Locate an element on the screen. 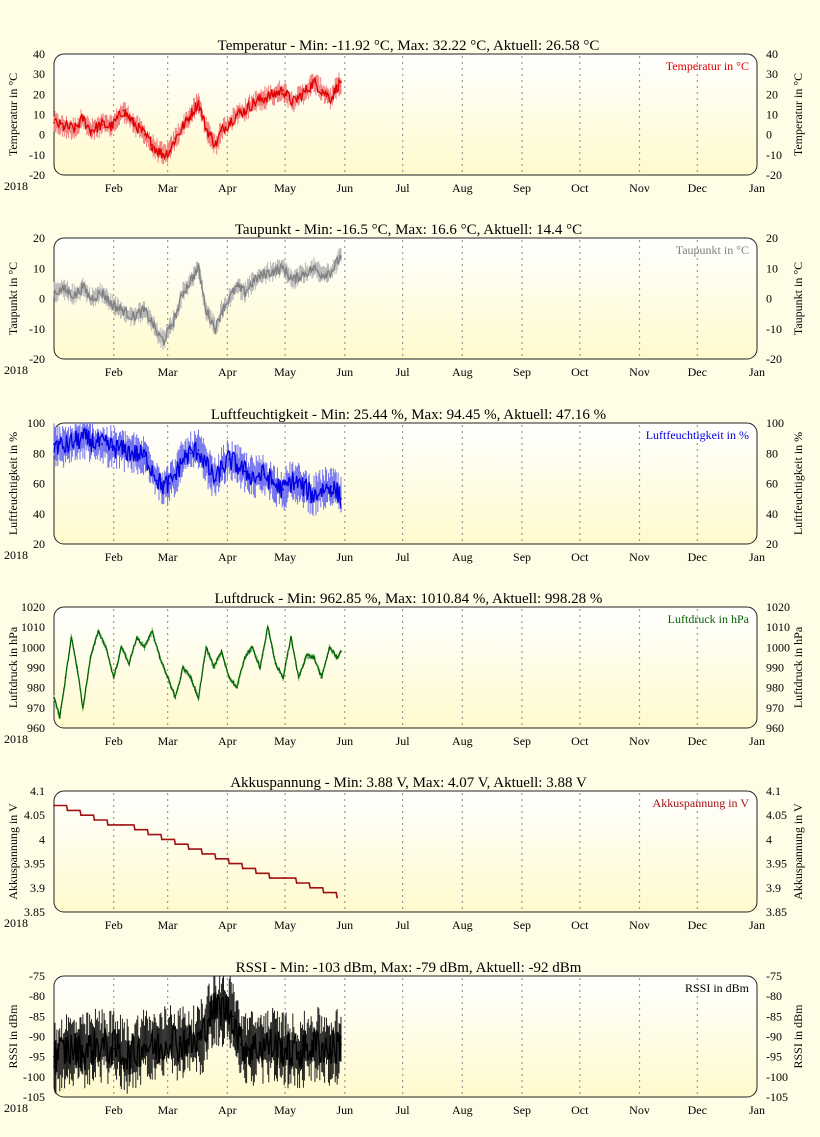 The image size is (820, 1137). y-tick-label-right: 80 is located at coordinates (772, 453).